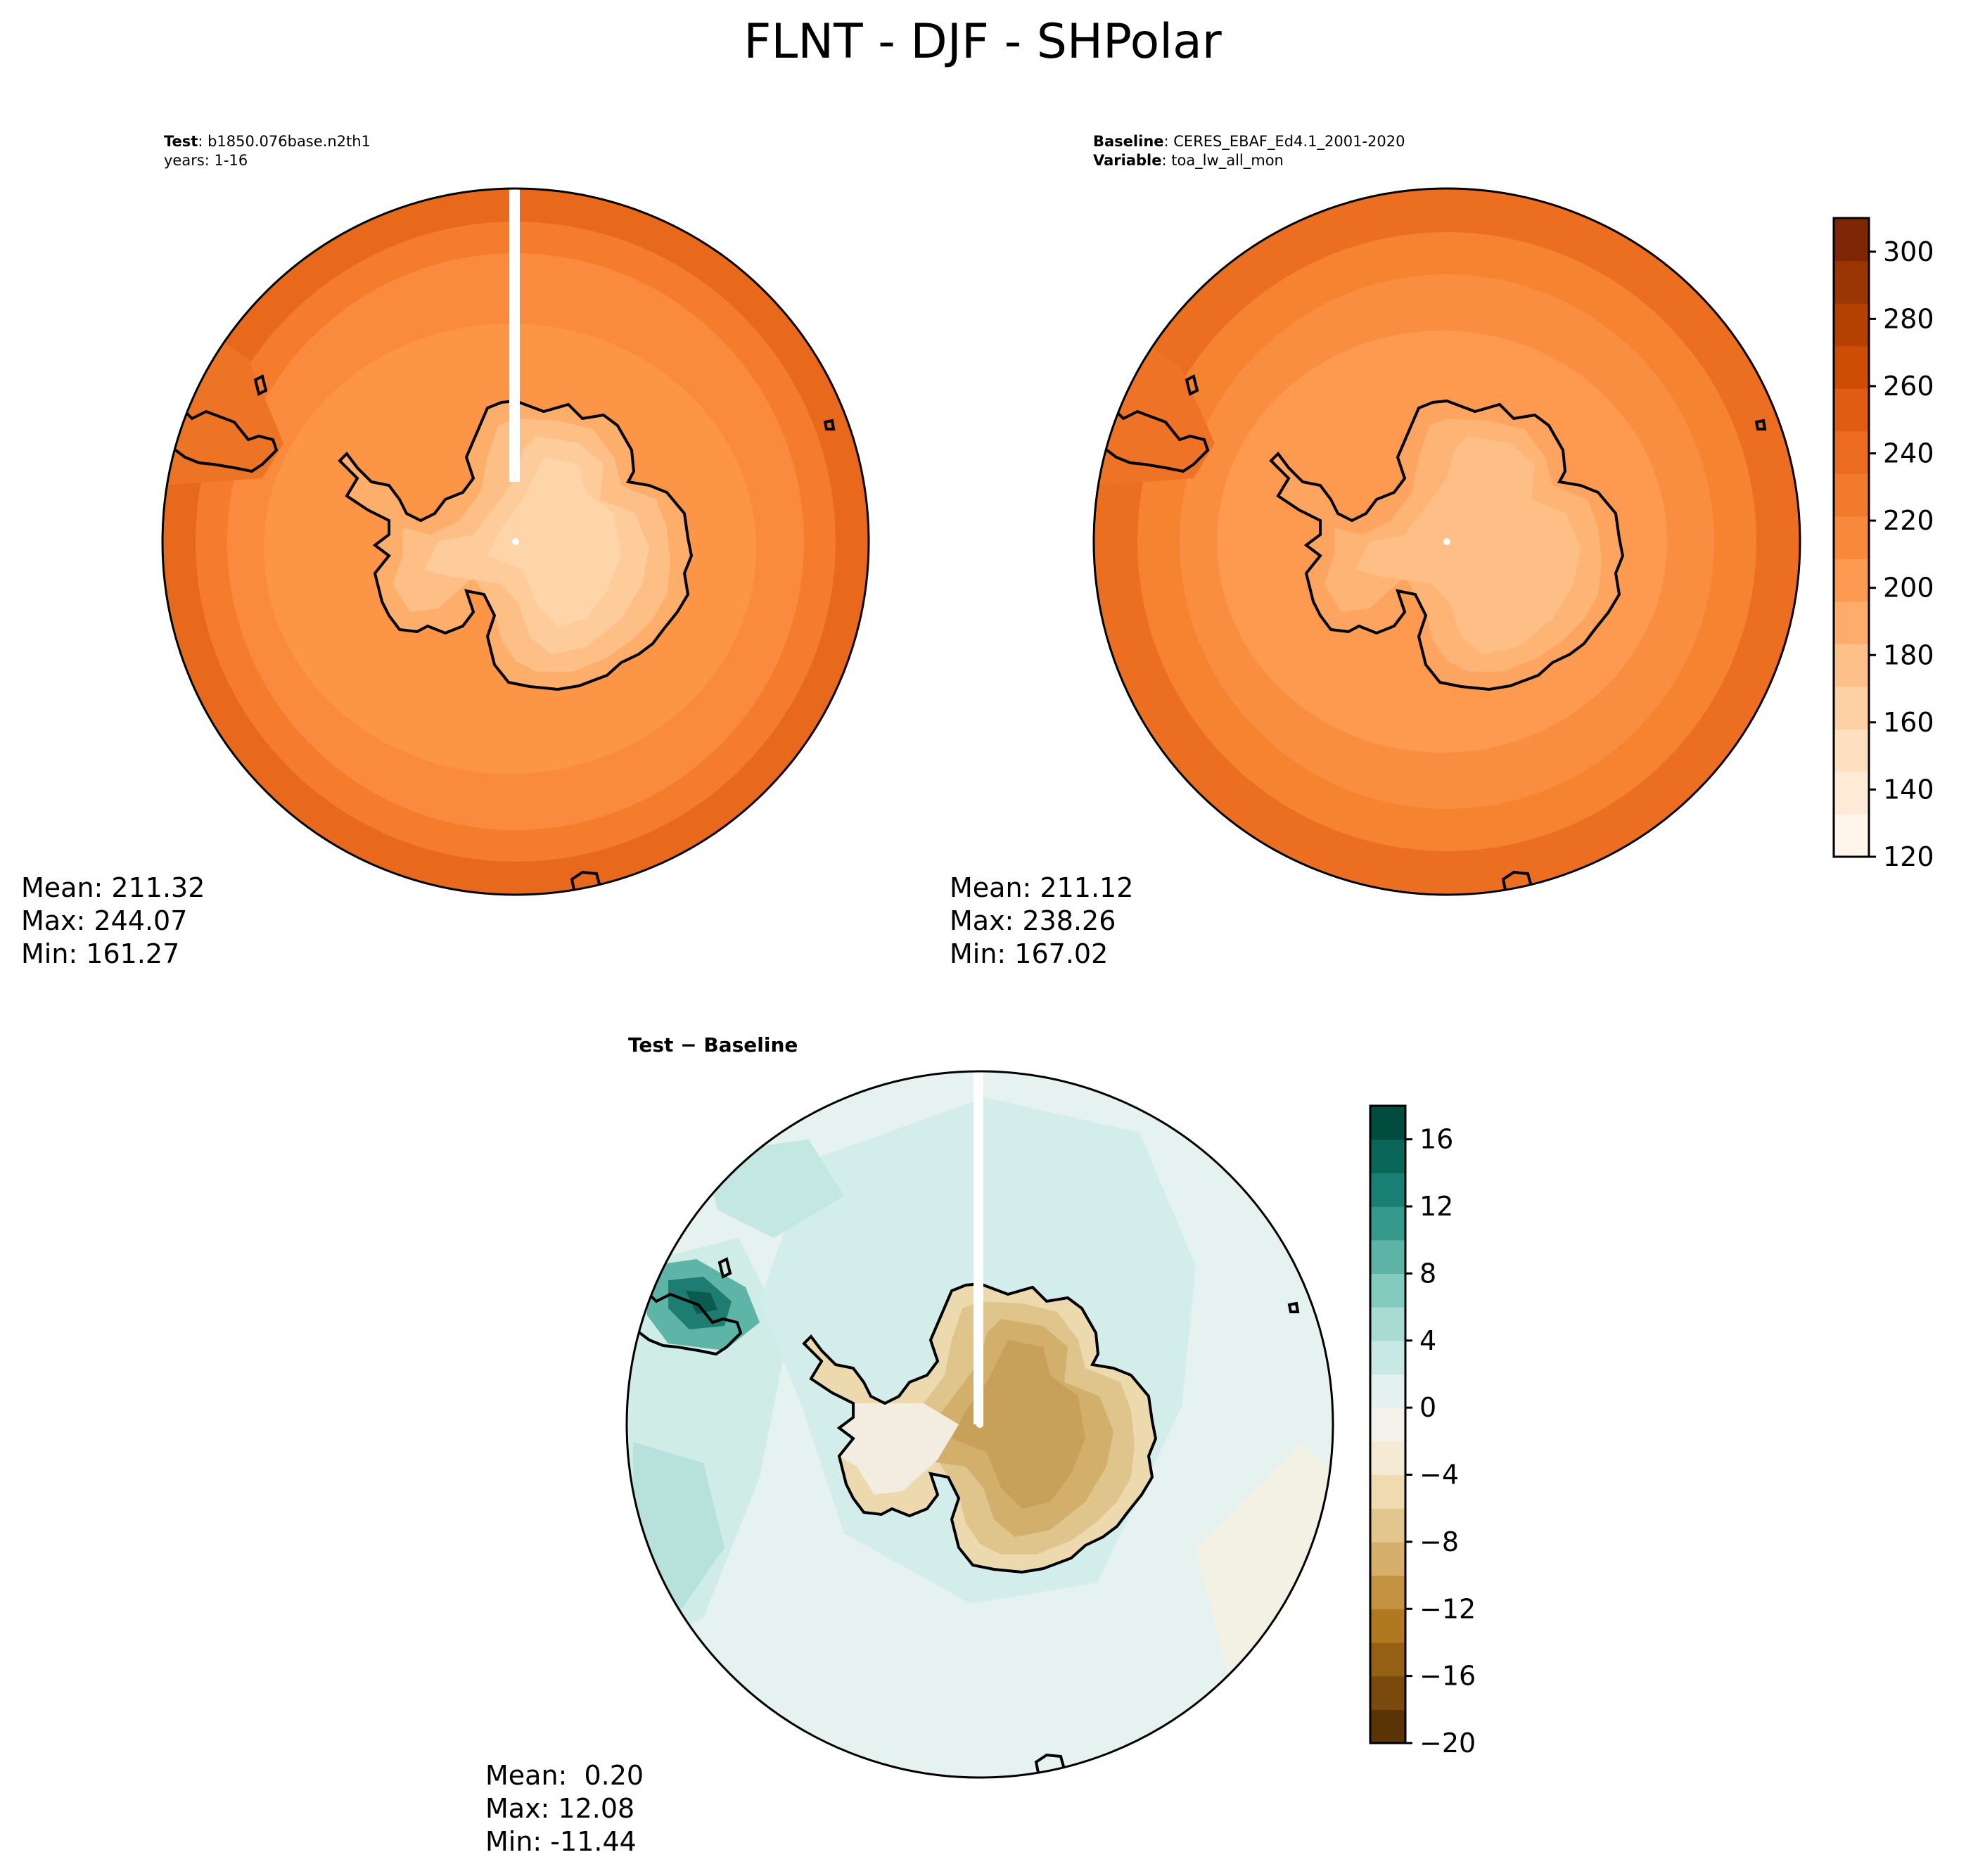  What do you see at coordinates (1908, 722) in the screenshot?
I see `value-colorbar-tick-label: 160` at bounding box center [1908, 722].